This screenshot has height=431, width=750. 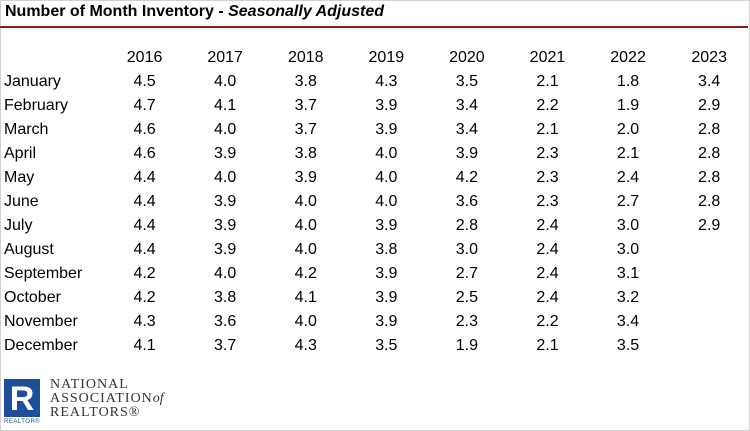 I want to click on table-row: January 4.5 4.0 3.8 4.3 3.5 2.1 1.8 3.4, so click(x=375, y=82).